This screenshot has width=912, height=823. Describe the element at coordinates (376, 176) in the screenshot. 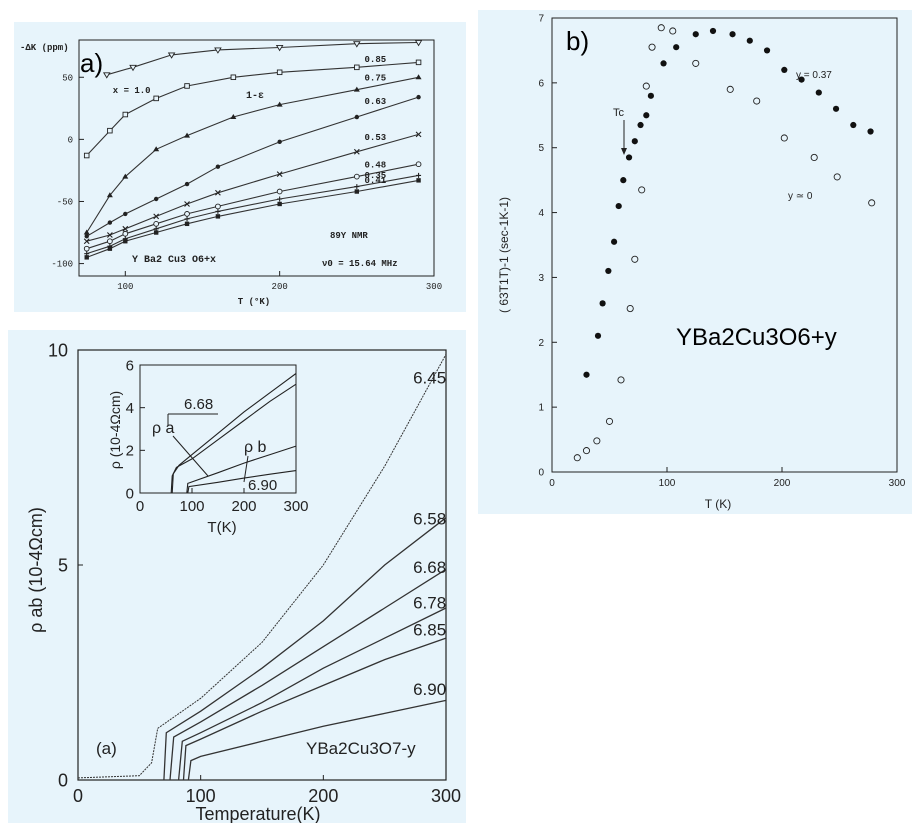

I see `chart-a-series-6-label: 0.35` at that location.